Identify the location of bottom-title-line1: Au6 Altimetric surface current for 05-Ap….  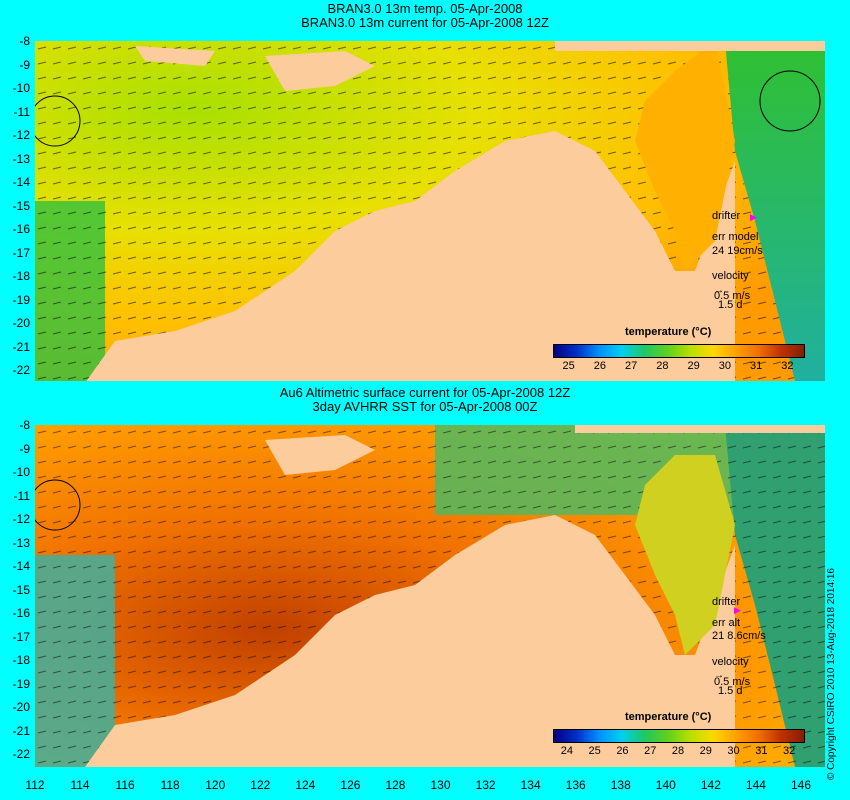
(425, 392).